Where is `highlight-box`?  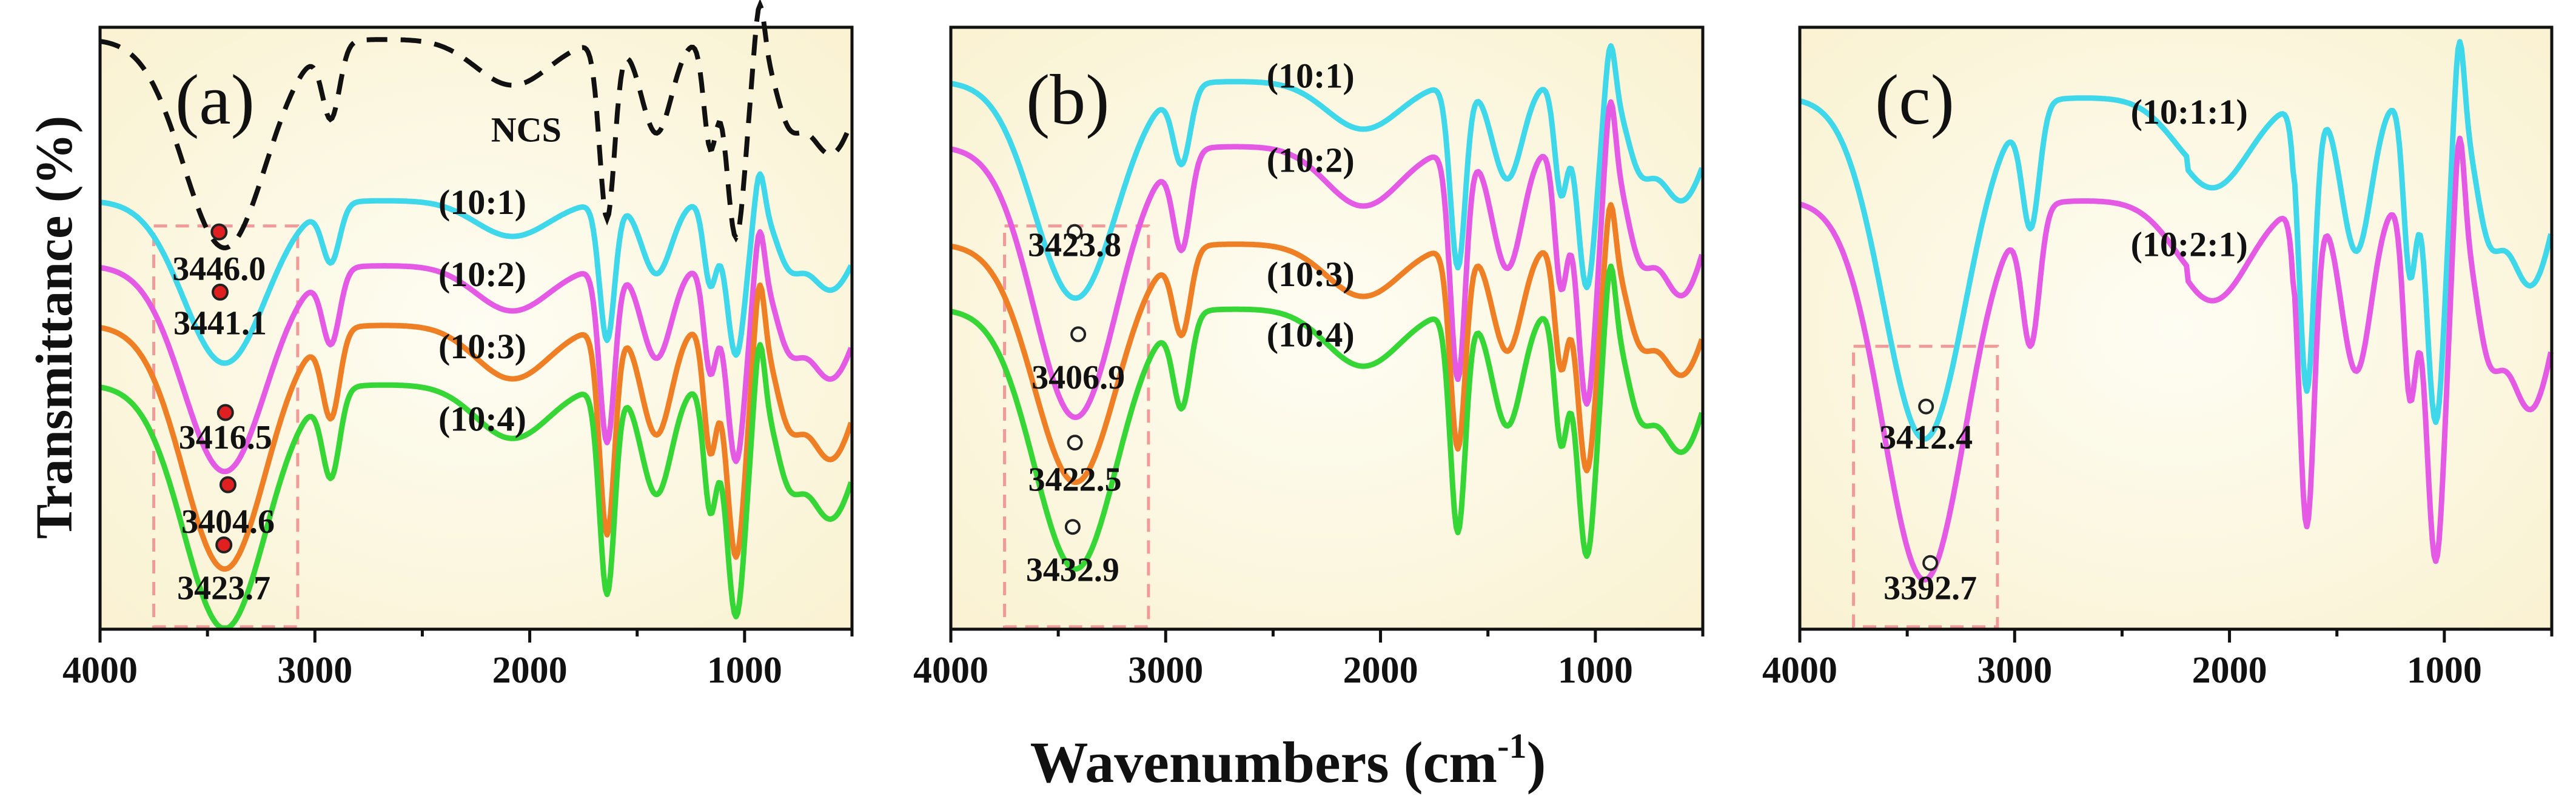
highlight-box is located at coordinates (1925, 486).